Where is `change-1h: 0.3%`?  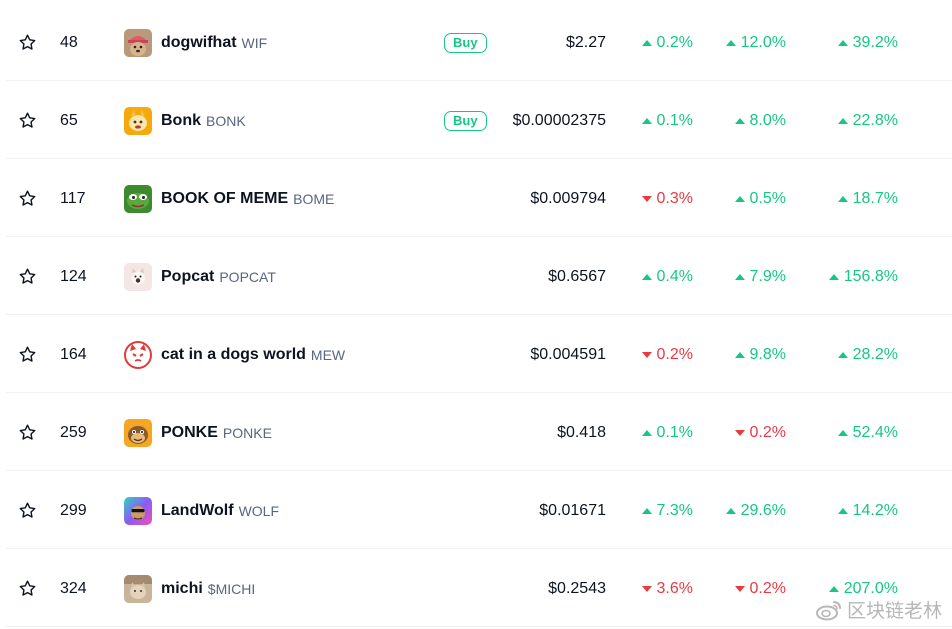 change-1h: 0.3% is located at coordinates (667, 198).